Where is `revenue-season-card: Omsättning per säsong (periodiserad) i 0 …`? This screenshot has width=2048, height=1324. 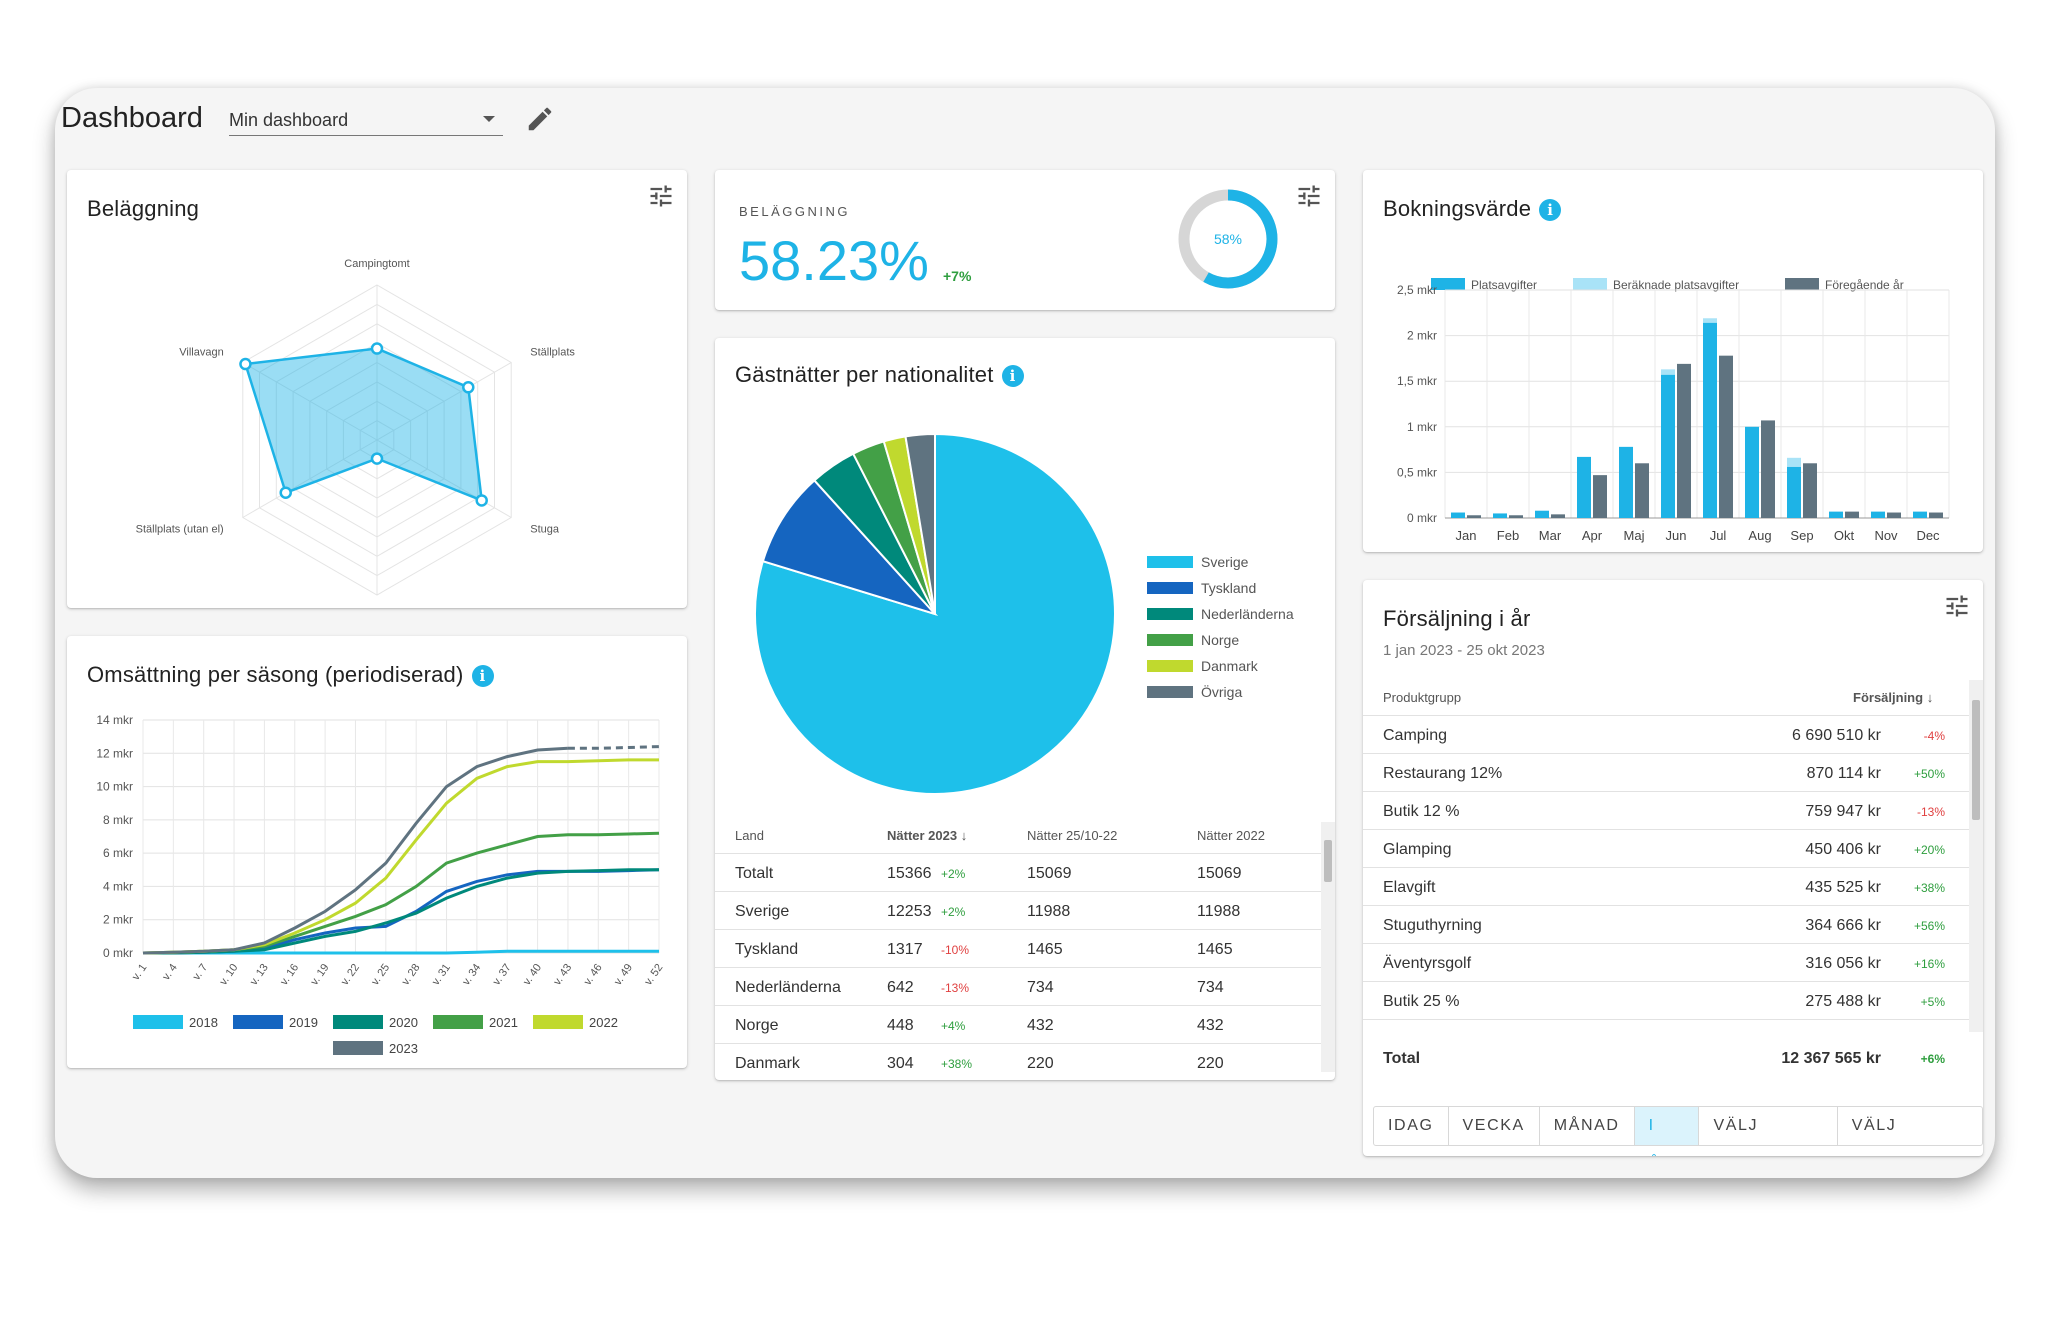
revenue-season-card: Omsättning per säsong (periodiserad) i 0 … is located at coordinates (377, 852).